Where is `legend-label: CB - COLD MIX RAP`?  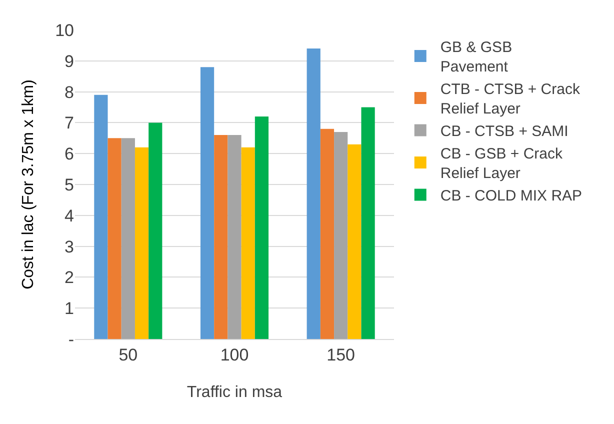
legend-label: CB - COLD MIX RAP is located at coordinates (511, 196).